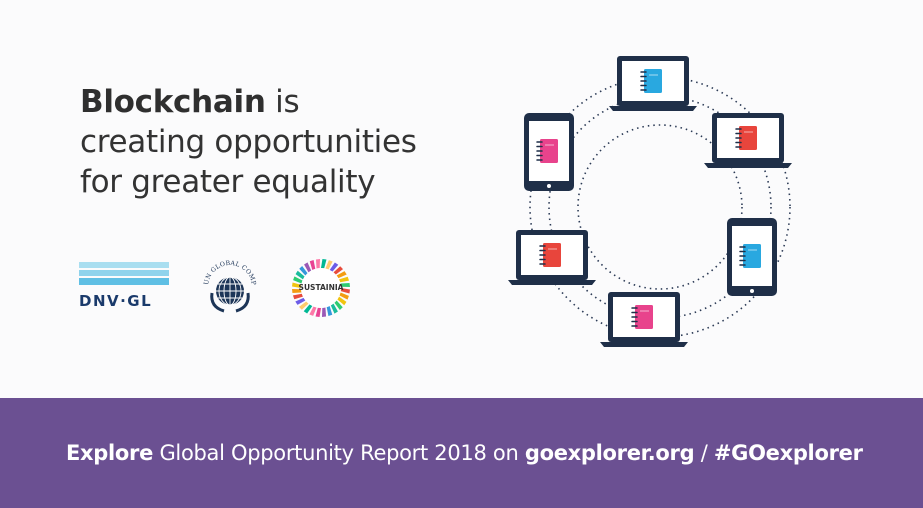 Image resolution: width=923 pixels, height=508 pixels. Describe the element at coordinates (228, 182) in the screenshot. I see `headline-line-3: for greater equality` at that location.